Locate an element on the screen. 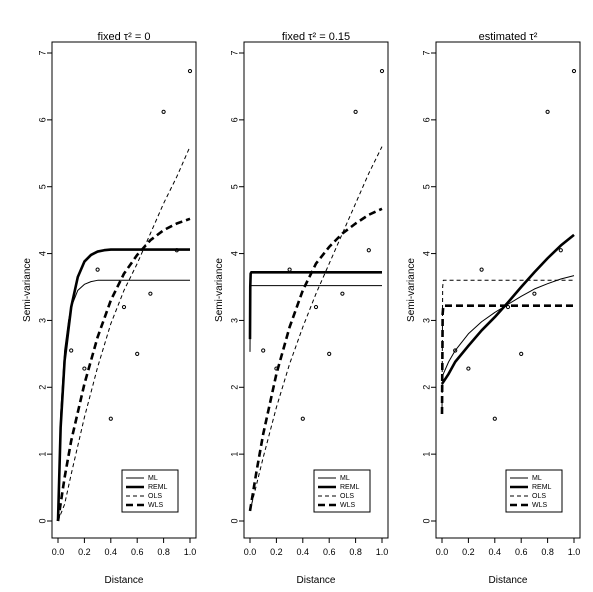 The image size is (593, 592). panel-title: fixed τ² = 0.15 is located at coordinates (316, 37).